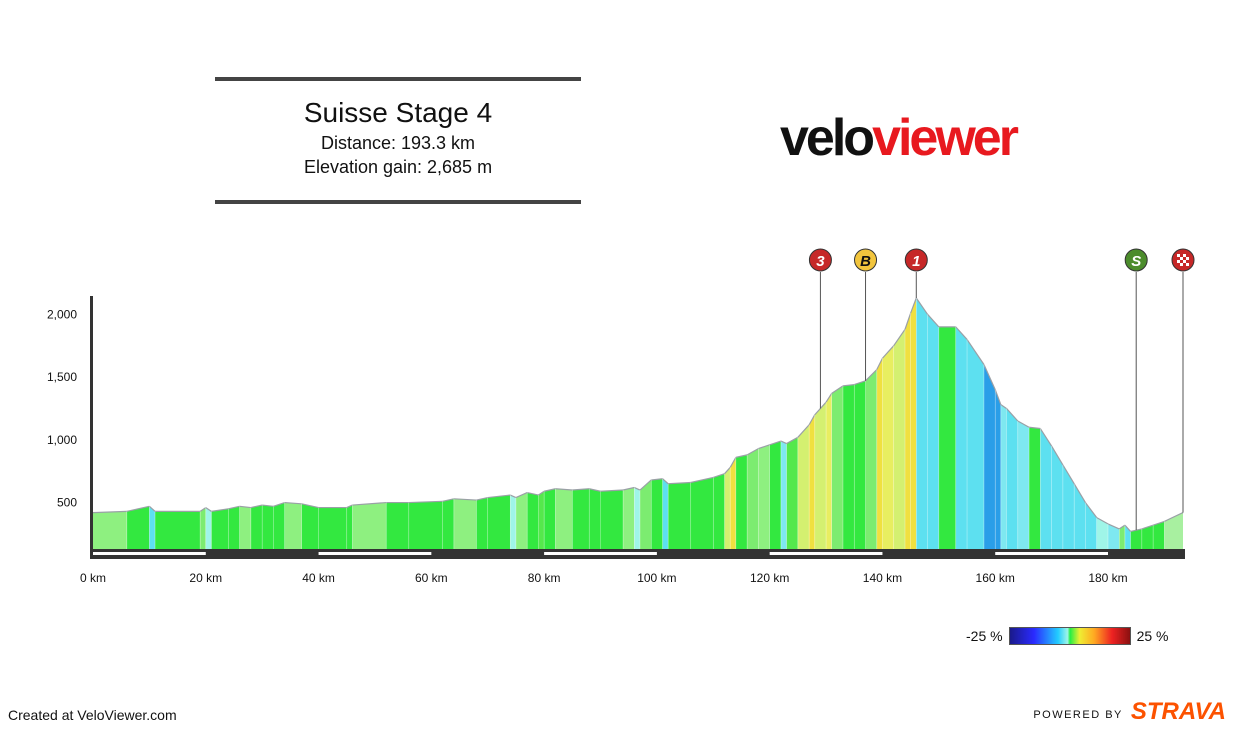 The width and height of the screenshot is (1238, 732). Describe the element at coordinates (398, 167) in the screenshot. I see `stage-elevation-gain: Elevation gain: 2,685 m` at that location.